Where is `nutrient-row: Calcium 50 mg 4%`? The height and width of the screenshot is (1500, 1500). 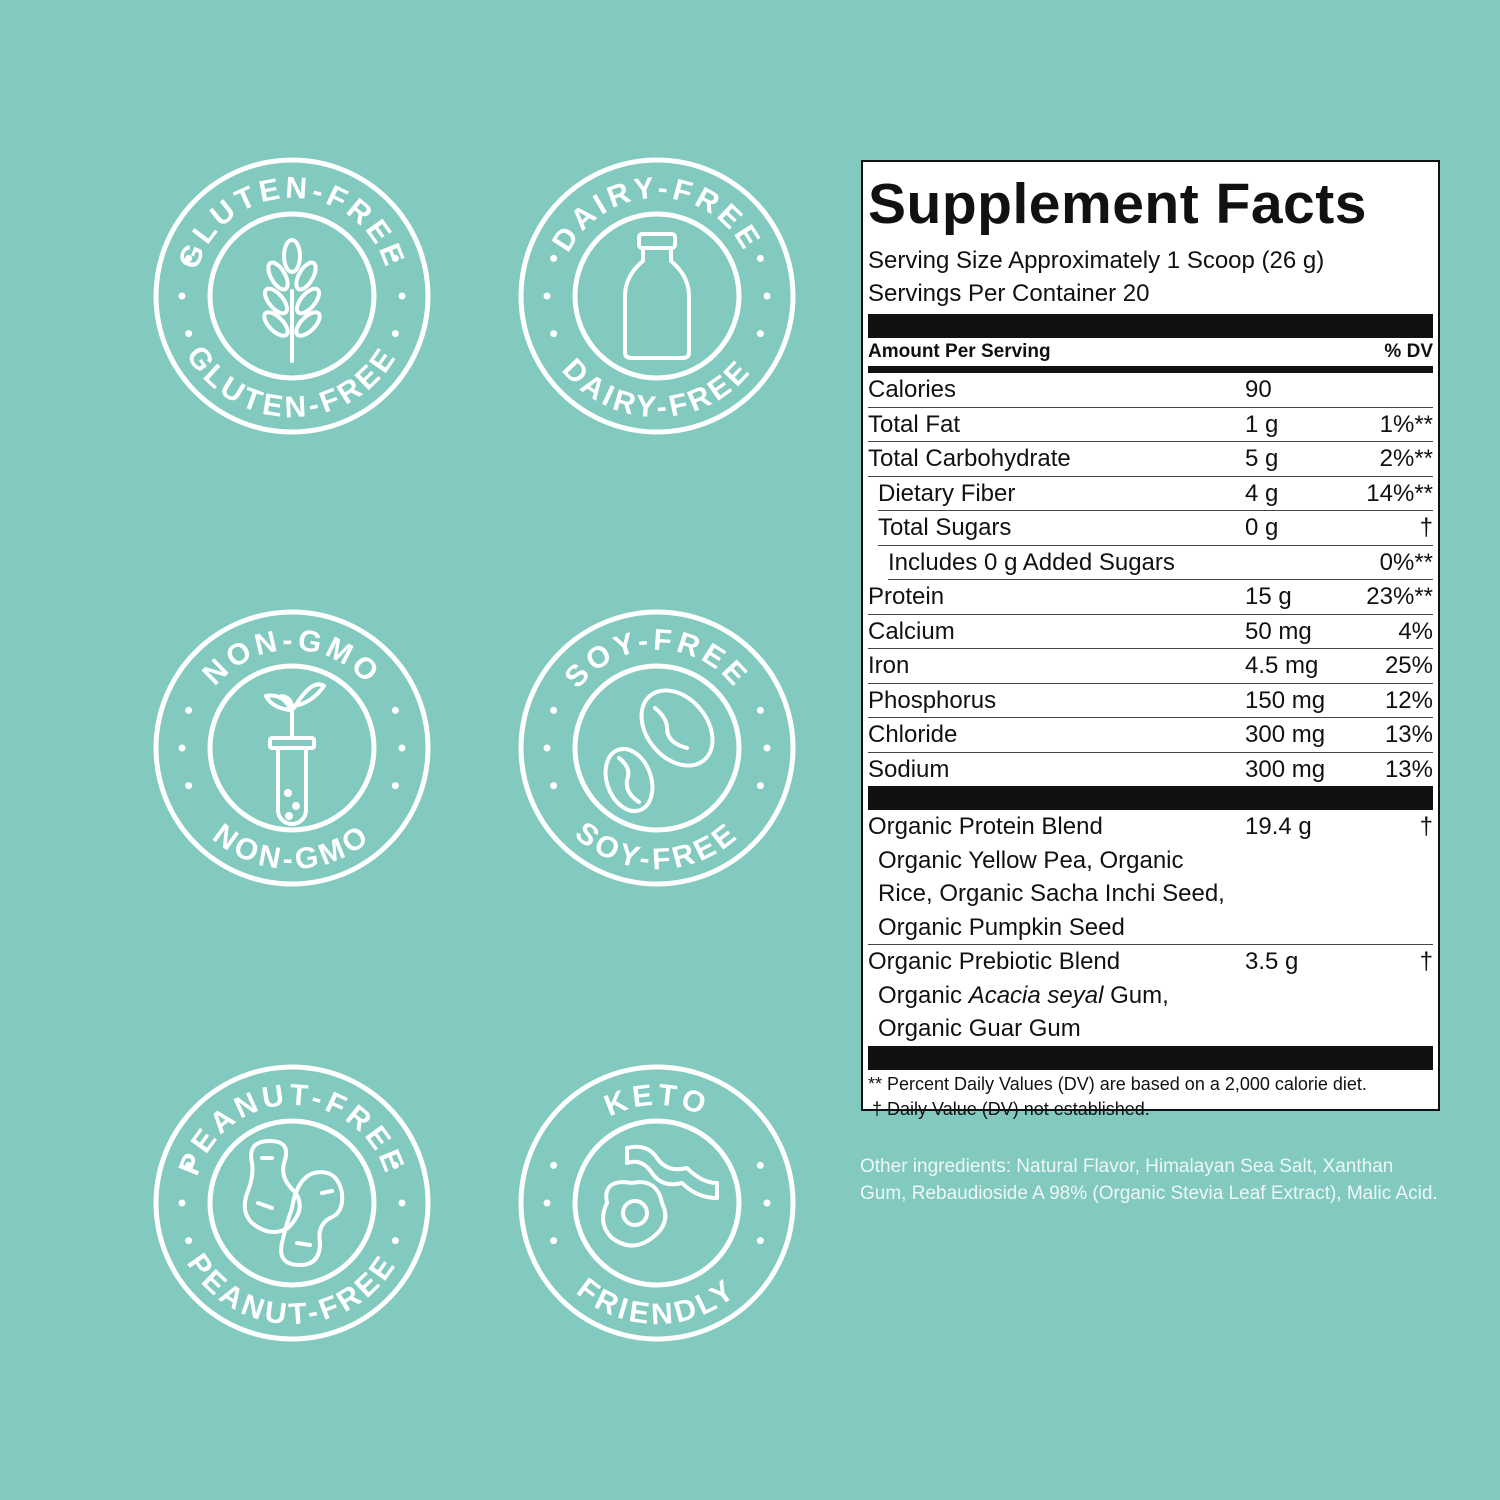
nutrient-row: Calcium 50 mg 4% is located at coordinates (1150, 632).